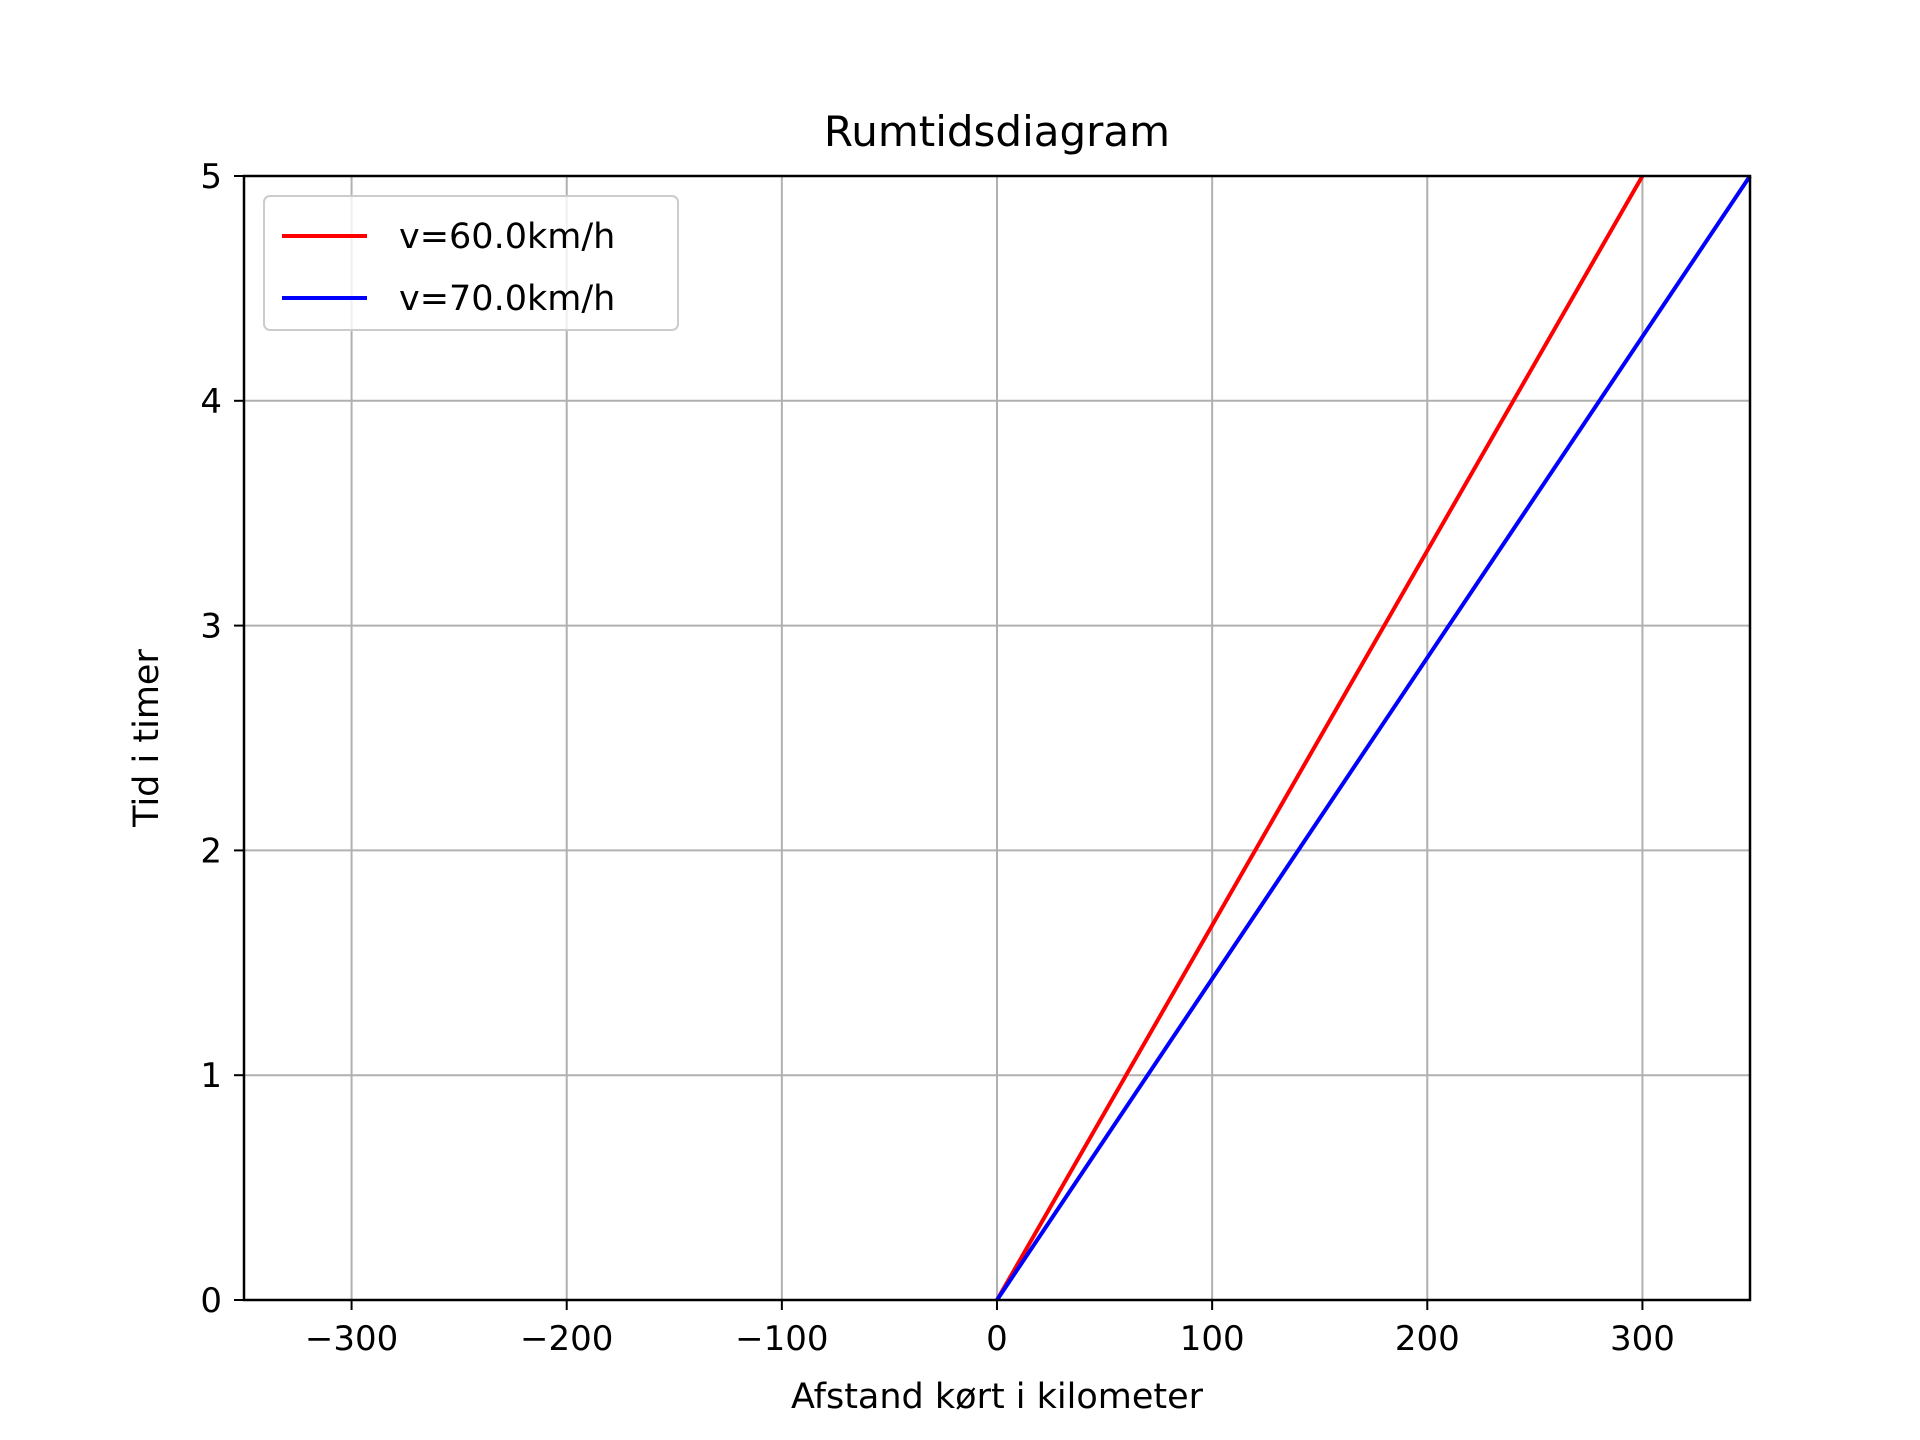 The height and width of the screenshot is (1440, 1920). Describe the element at coordinates (1212, 1339) in the screenshot. I see `x-tick-label: 100` at that location.